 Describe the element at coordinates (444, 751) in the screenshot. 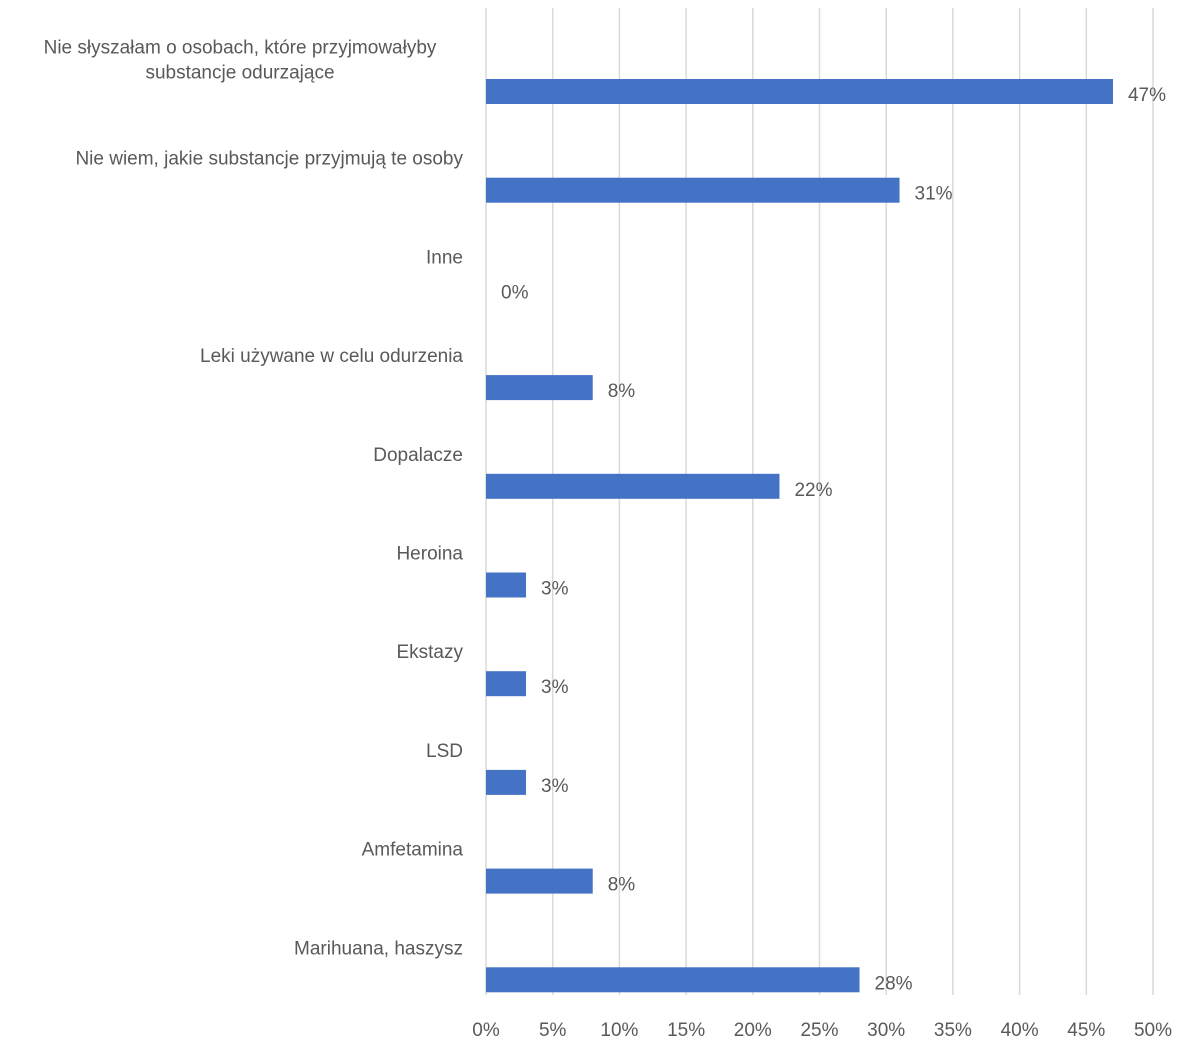

I see `category-label: LSD` at that location.